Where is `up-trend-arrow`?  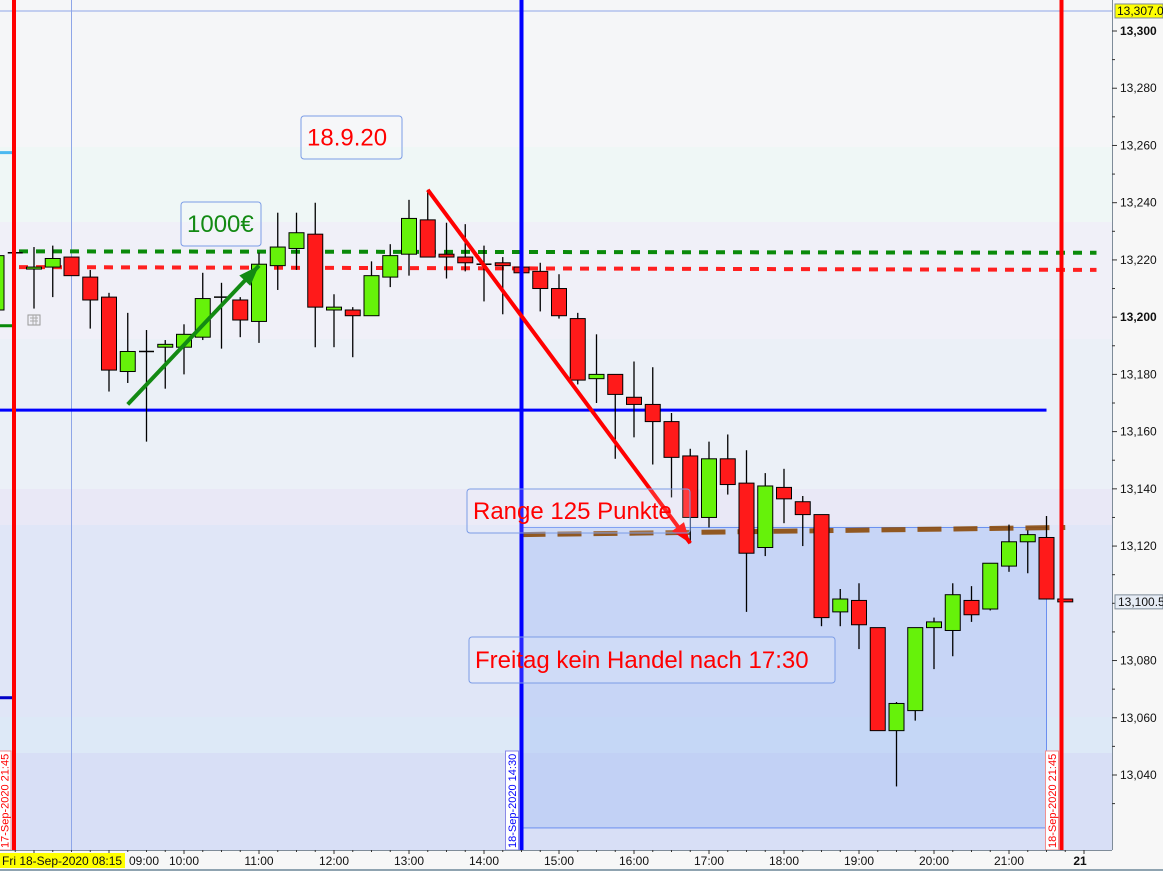
up-trend-arrow is located at coordinates (193, 335).